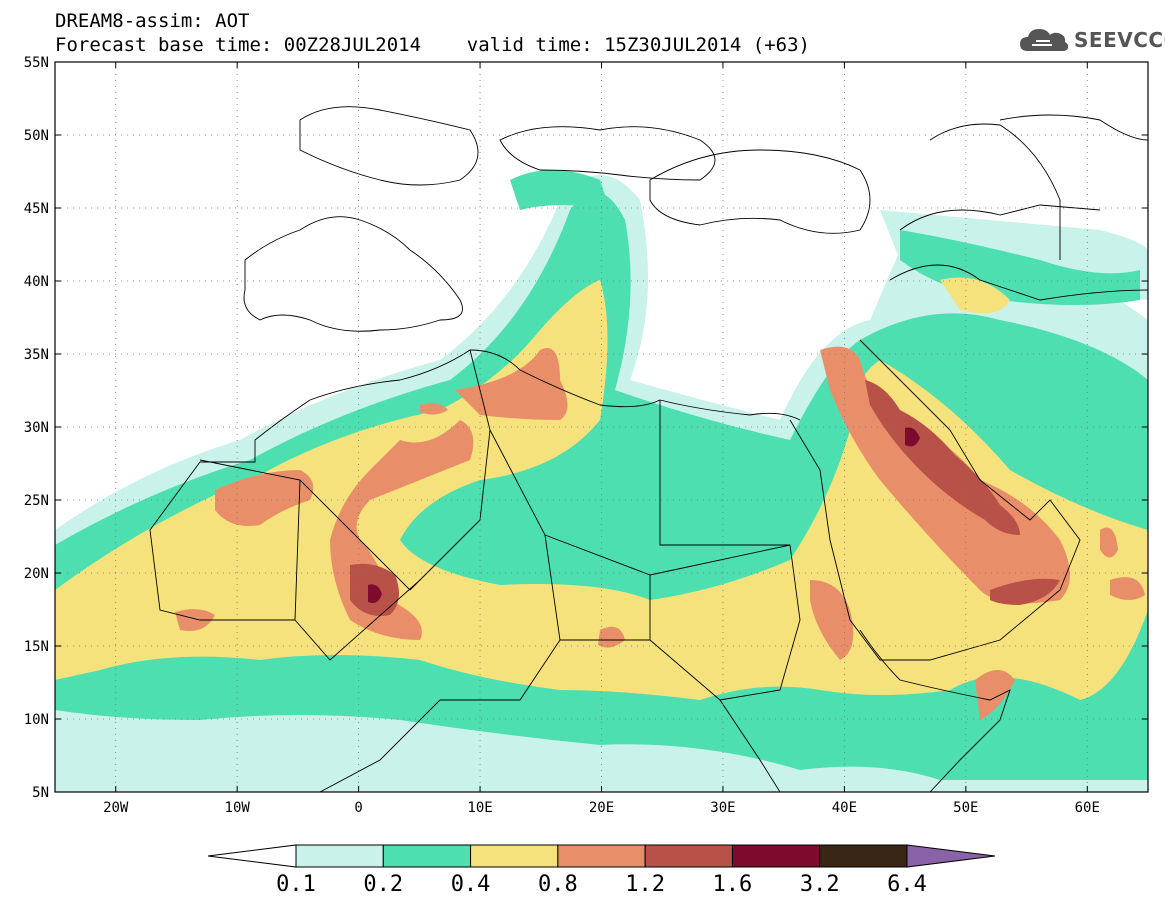 The width and height of the screenshot is (1165, 905). What do you see at coordinates (844, 808) in the screenshot?
I see `lon-tick-label: 40E` at bounding box center [844, 808].